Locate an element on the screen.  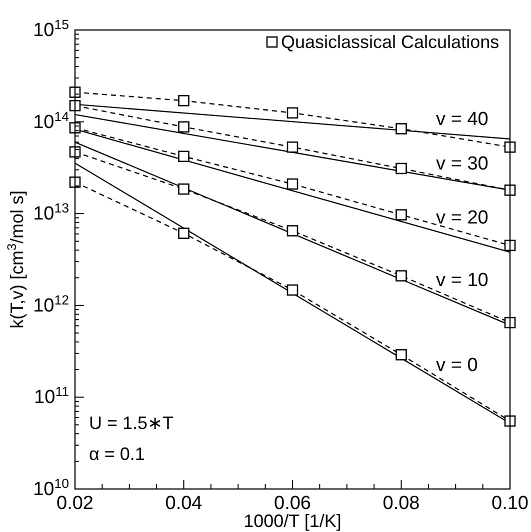
y-tick-label: 10$^{13}$ is located at coordinates (51, 212).